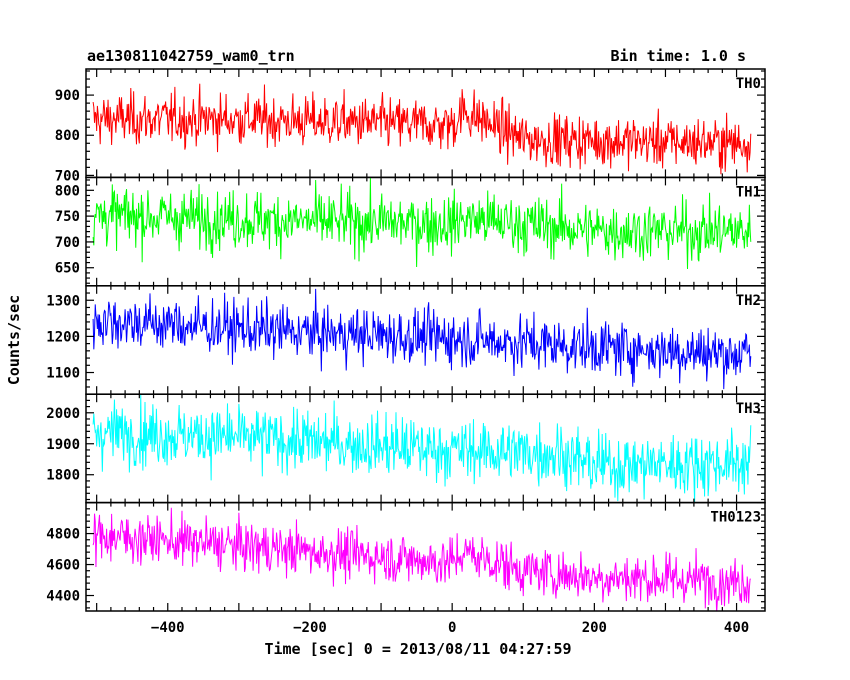 The image size is (850, 680). I want to click on panel-th2: 1100 1200 1300 TH2, so click(406, 340).